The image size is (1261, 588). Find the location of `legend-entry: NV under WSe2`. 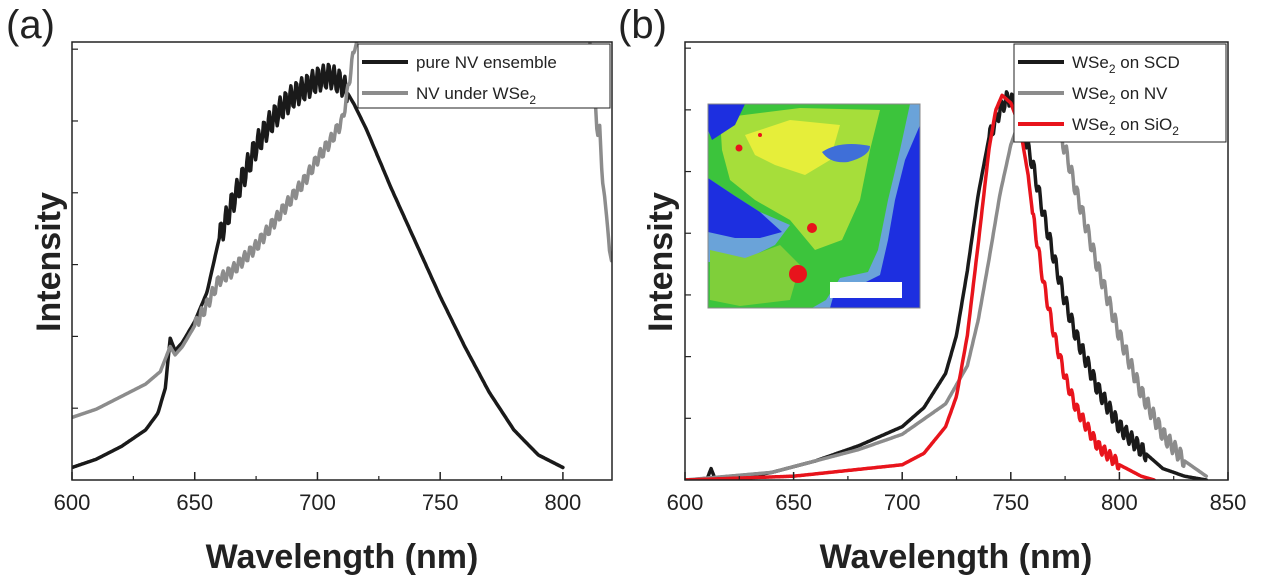

legend-entry: NV under WSe2 is located at coordinates (476, 95).